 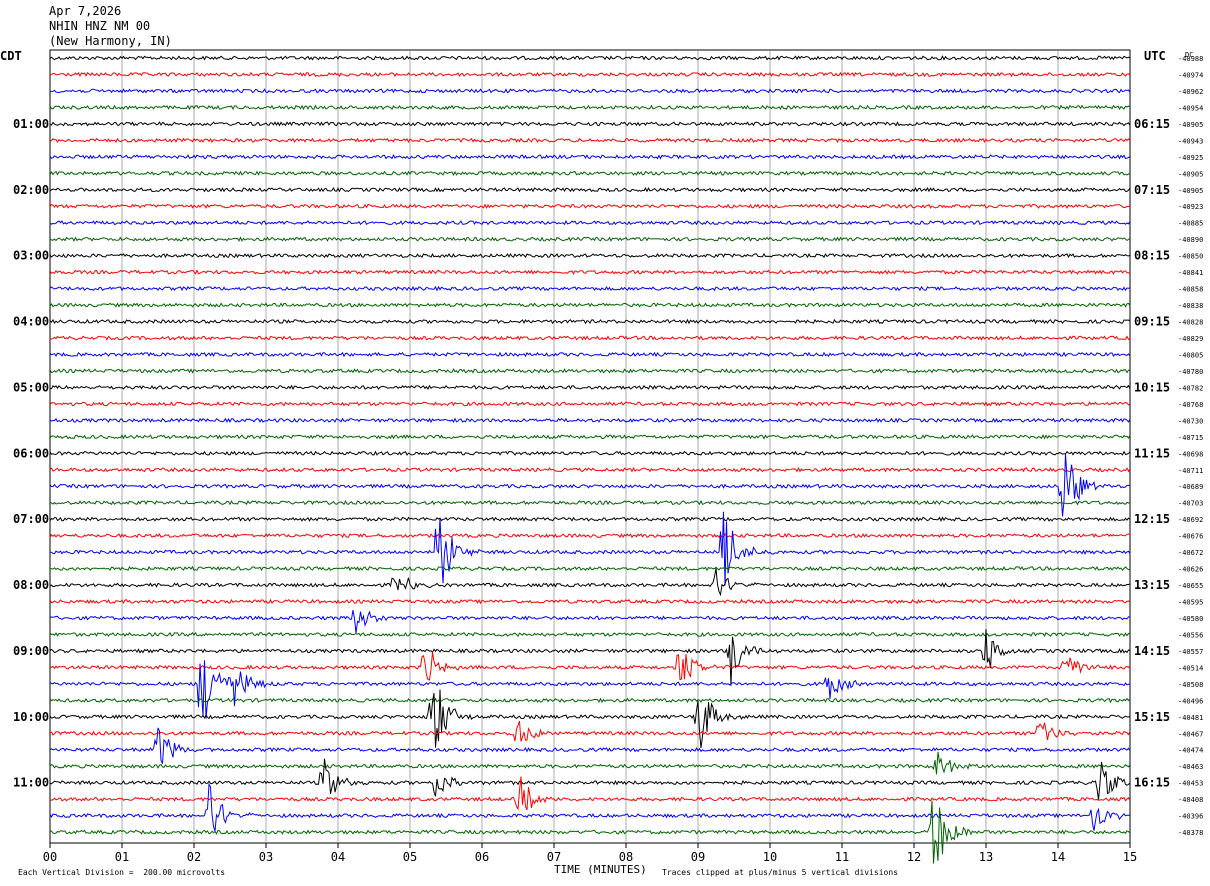 I want to click on dc-offset-label: -40595, so click(x=1190, y=603).